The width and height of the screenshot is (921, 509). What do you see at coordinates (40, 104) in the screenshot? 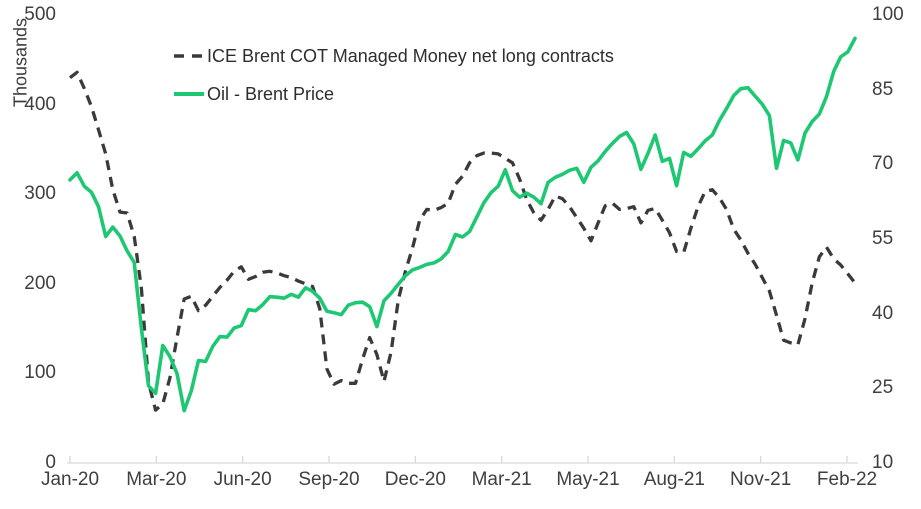
I see `left-axis-tick-label: 400` at bounding box center [40, 104].